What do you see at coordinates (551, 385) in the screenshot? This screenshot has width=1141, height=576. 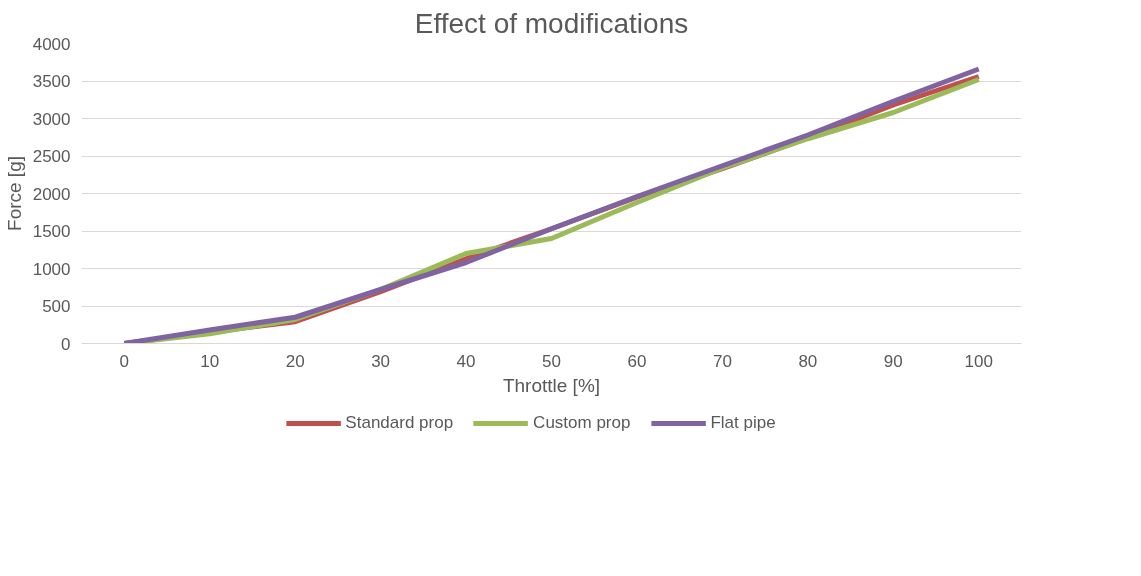 I see `x-axis-title: Throttle [%]` at bounding box center [551, 385].